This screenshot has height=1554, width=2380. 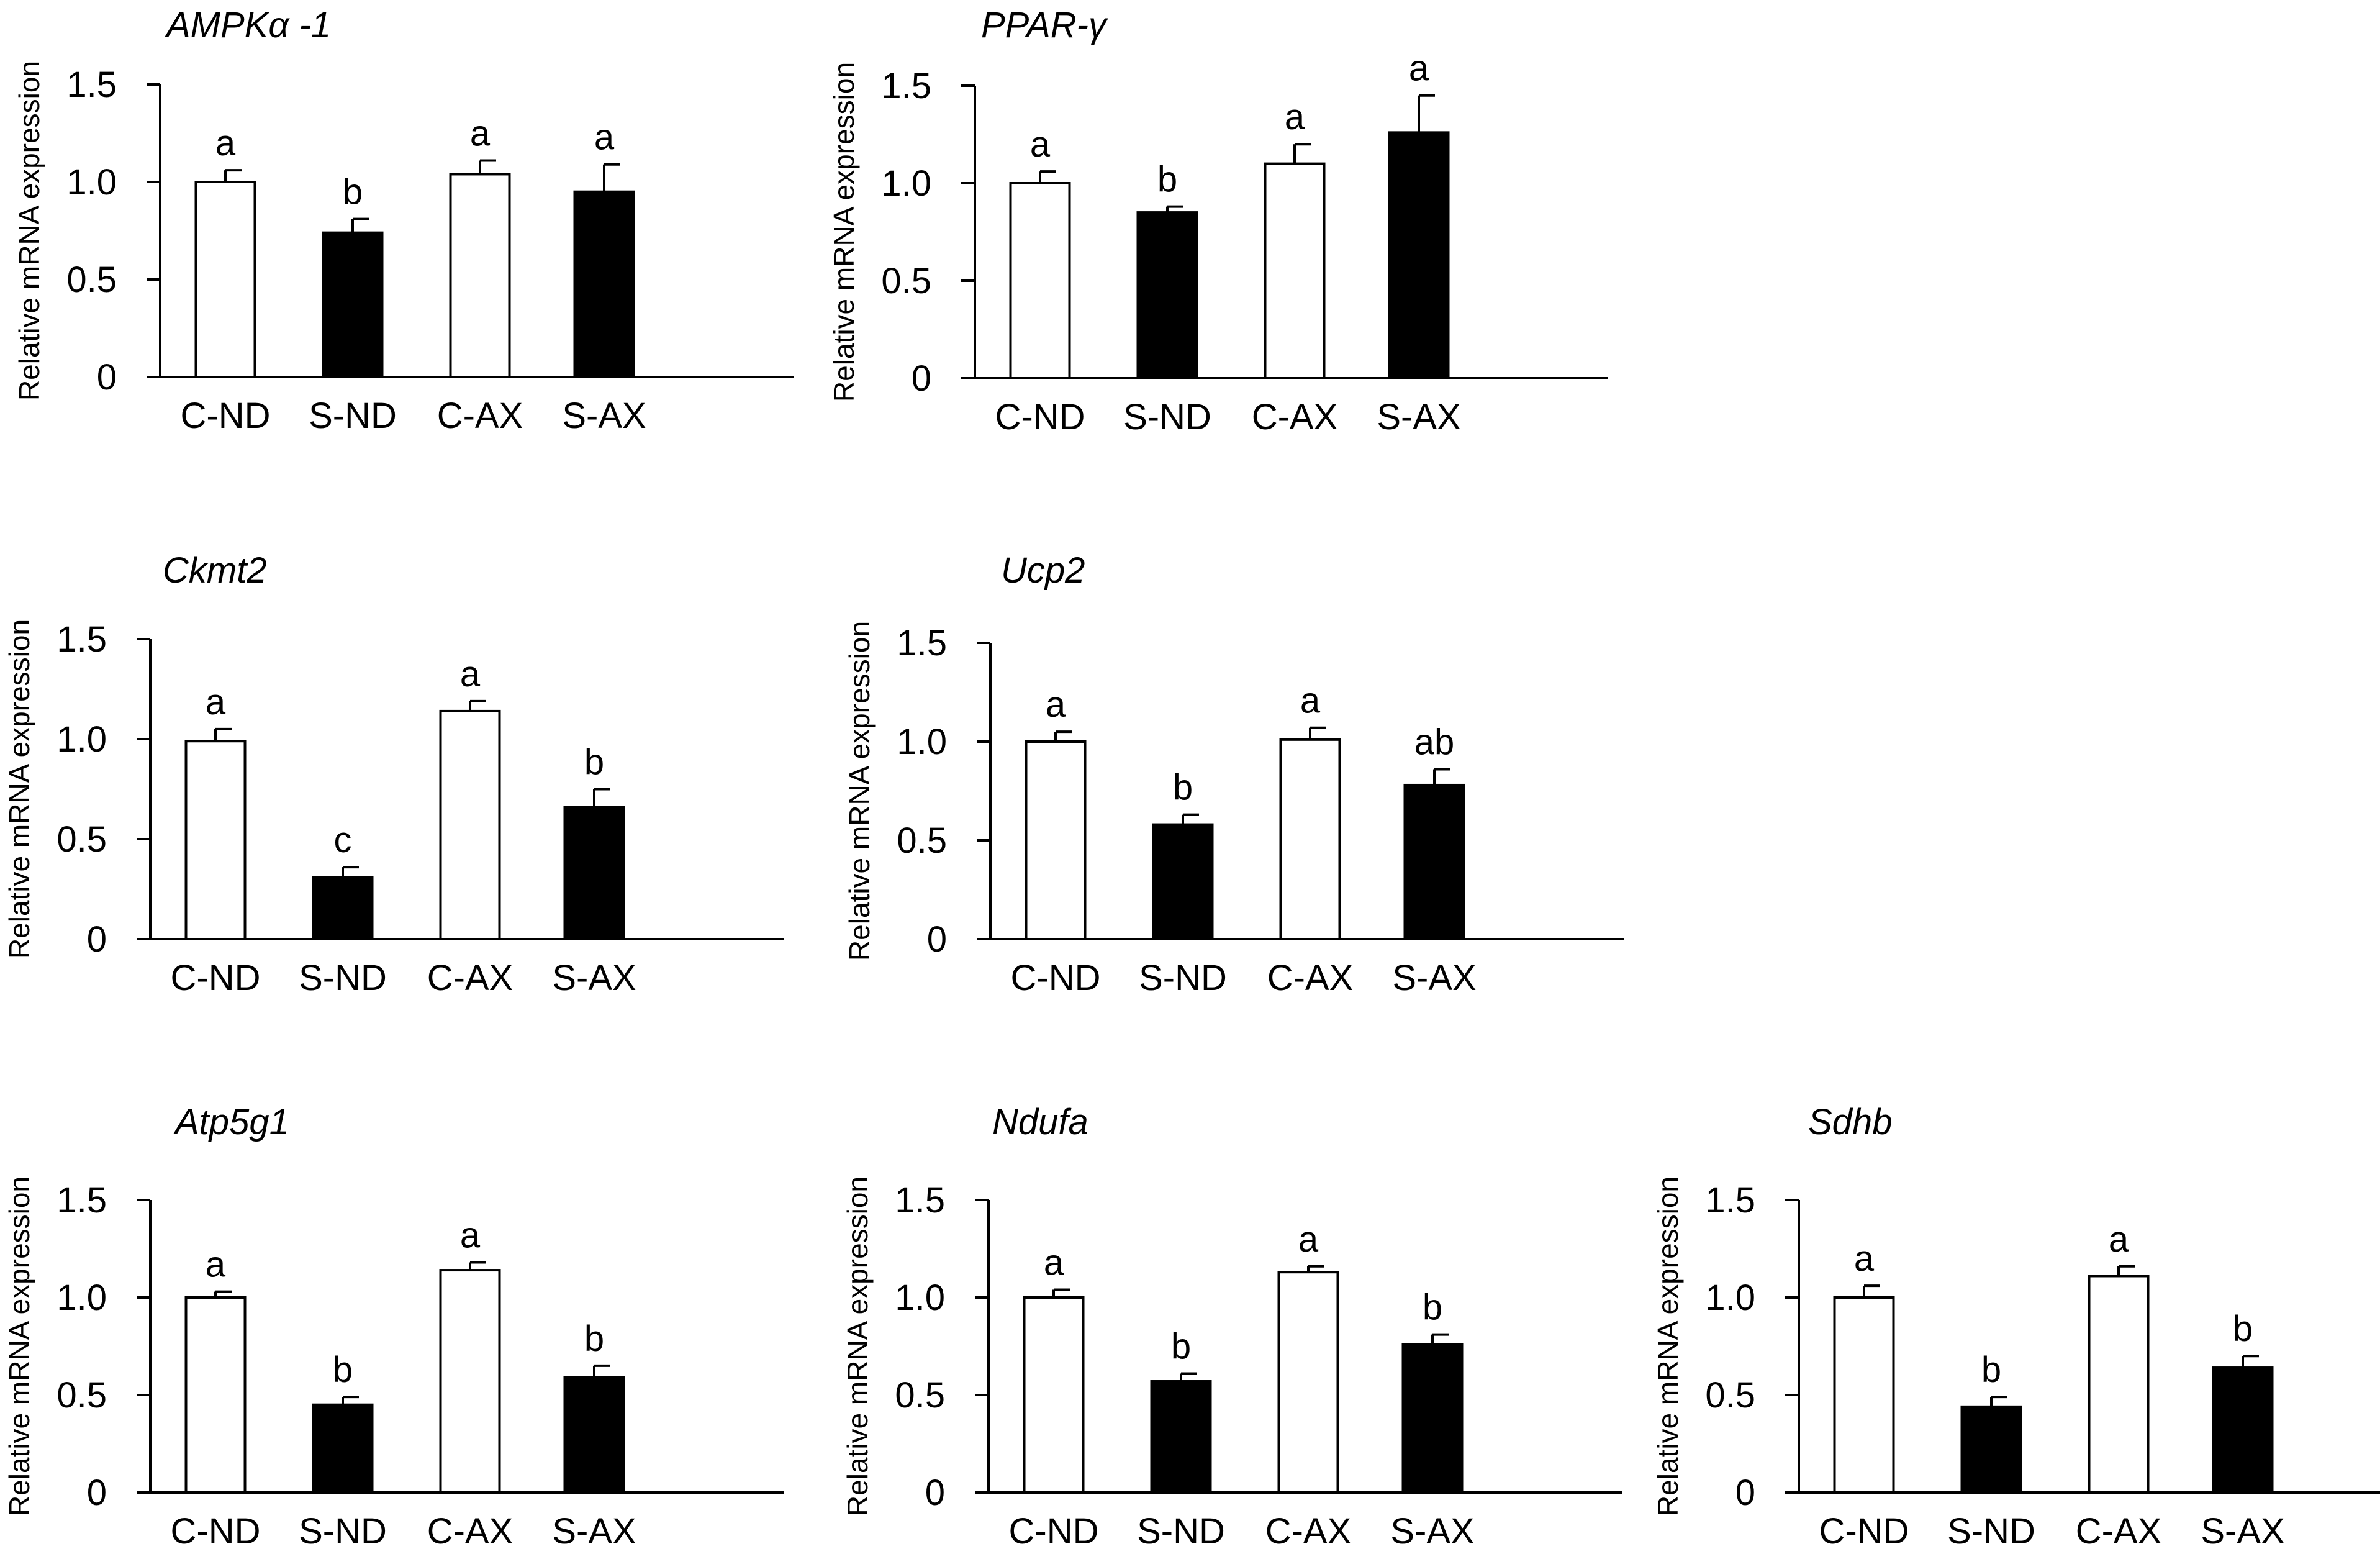 I want to click on significance-label: c, so click(x=343, y=840).